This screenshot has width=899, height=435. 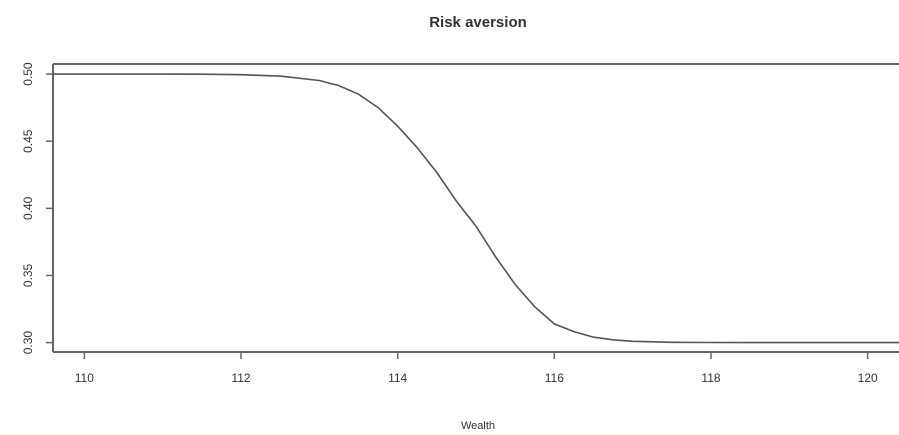 What do you see at coordinates (28, 208) in the screenshot?
I see `y-tick-label: 0.40` at bounding box center [28, 208].